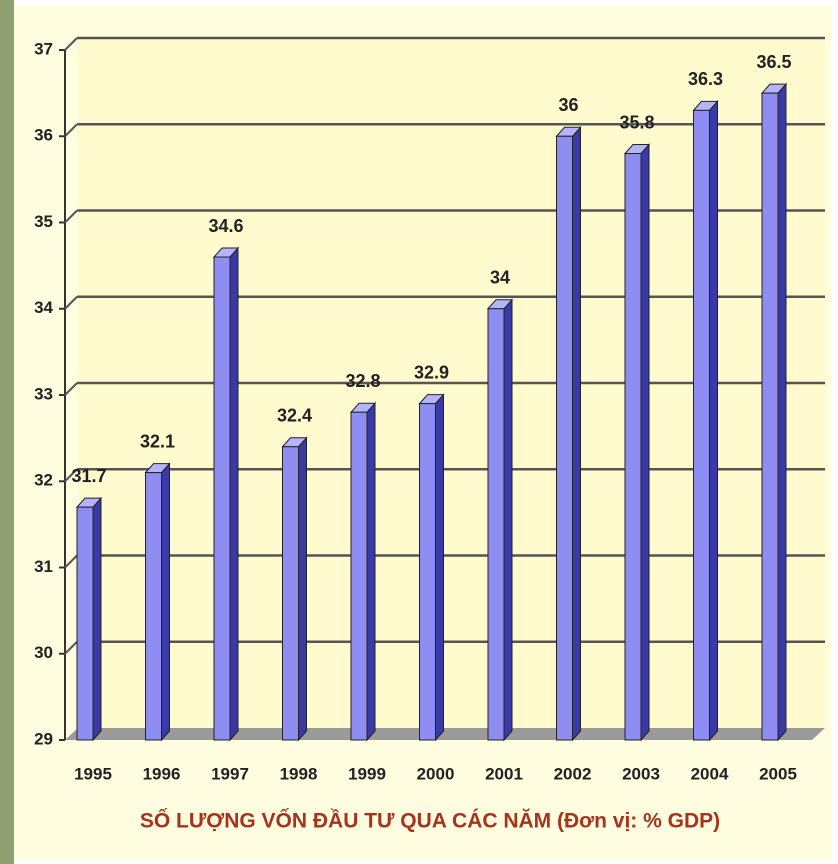  What do you see at coordinates (773, 62) in the screenshot?
I see `value-label: 36.5` at bounding box center [773, 62].